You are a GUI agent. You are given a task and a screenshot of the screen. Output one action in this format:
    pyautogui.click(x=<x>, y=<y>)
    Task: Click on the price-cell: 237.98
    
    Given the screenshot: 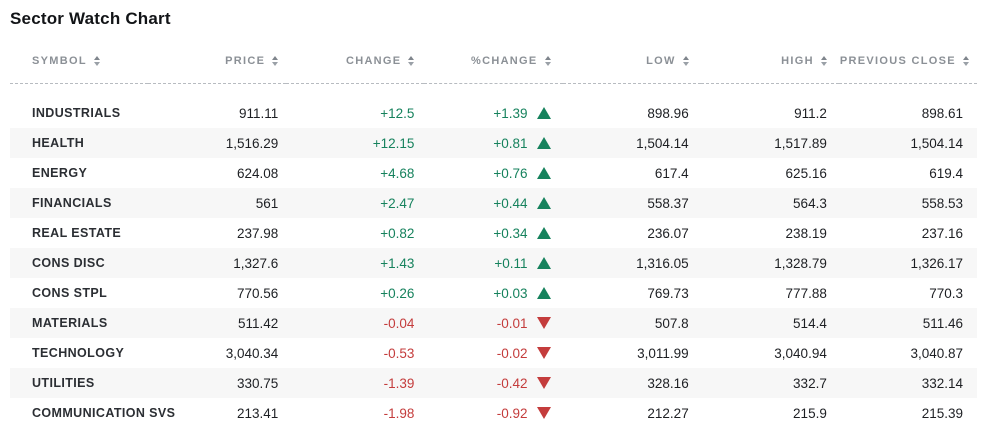 What is the action you would take?
    pyautogui.click(x=257, y=233)
    